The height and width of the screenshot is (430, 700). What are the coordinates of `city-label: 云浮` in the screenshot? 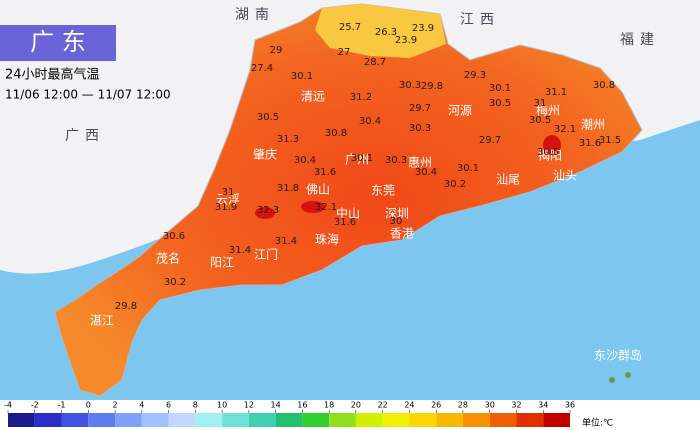 It's located at (228, 200).